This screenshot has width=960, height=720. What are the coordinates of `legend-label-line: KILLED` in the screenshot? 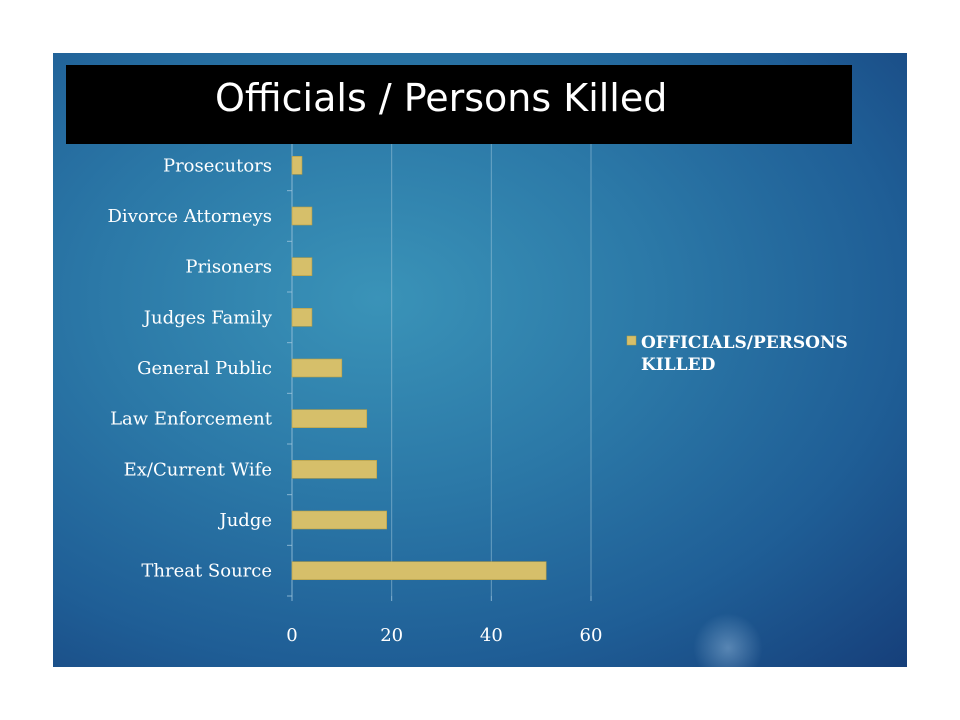 It's located at (678, 365).